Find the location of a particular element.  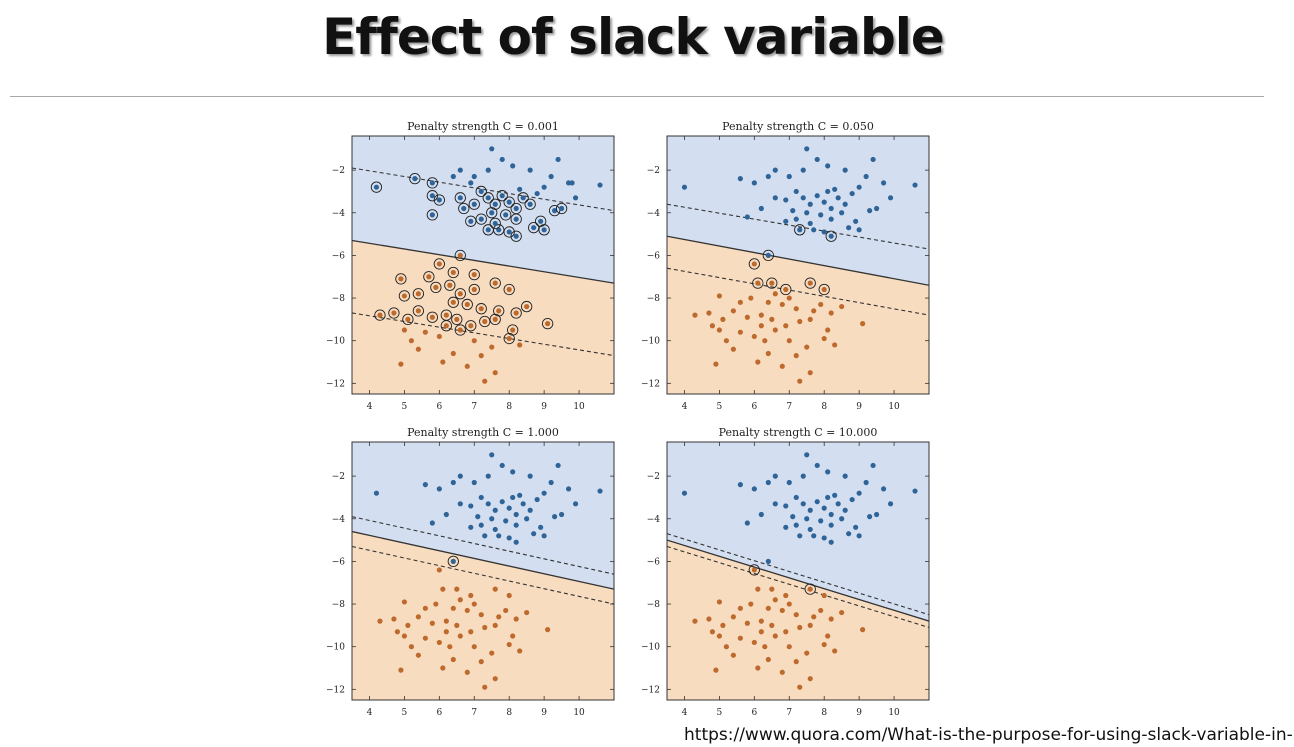

panel-title: Penalty strength C = 0.050 is located at coordinates (798, 126).